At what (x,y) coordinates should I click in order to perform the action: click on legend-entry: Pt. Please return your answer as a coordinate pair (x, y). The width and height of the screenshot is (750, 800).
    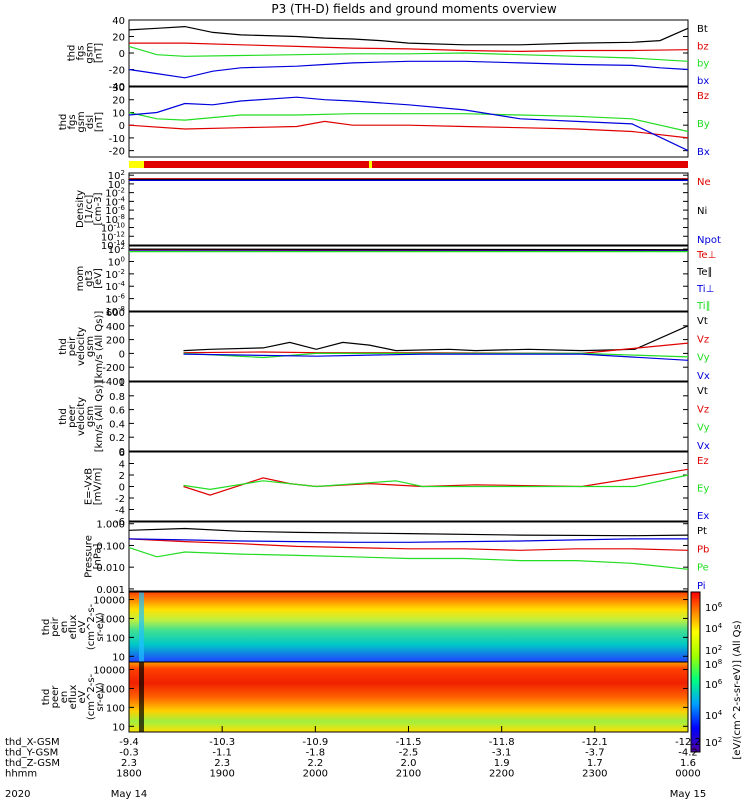
    Looking at the image, I should click on (702, 531).